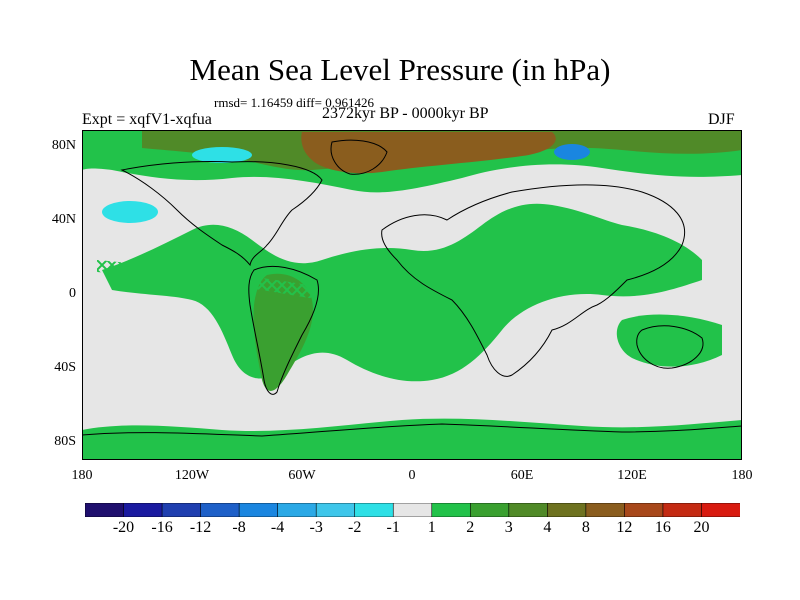 This screenshot has height=600, width=800. I want to click on y-tick-80s: 80S, so click(65, 441).